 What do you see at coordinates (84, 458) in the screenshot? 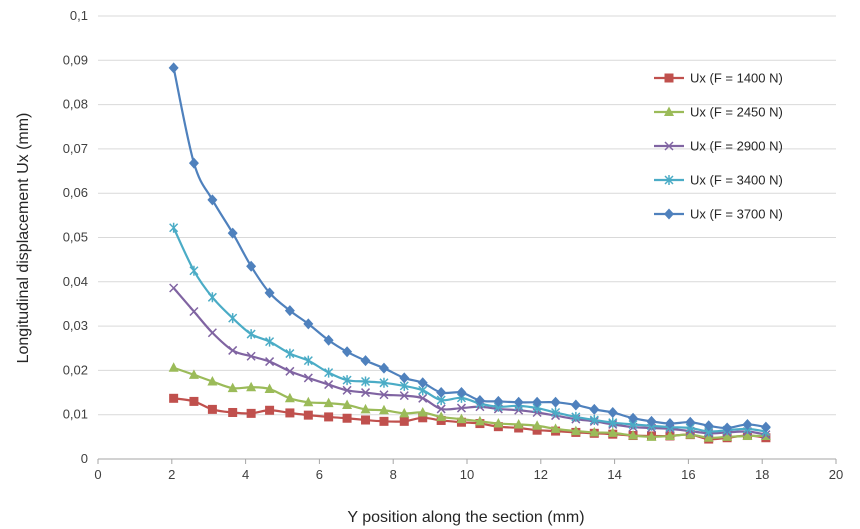
I see `y-tick-label: 0` at bounding box center [84, 458].